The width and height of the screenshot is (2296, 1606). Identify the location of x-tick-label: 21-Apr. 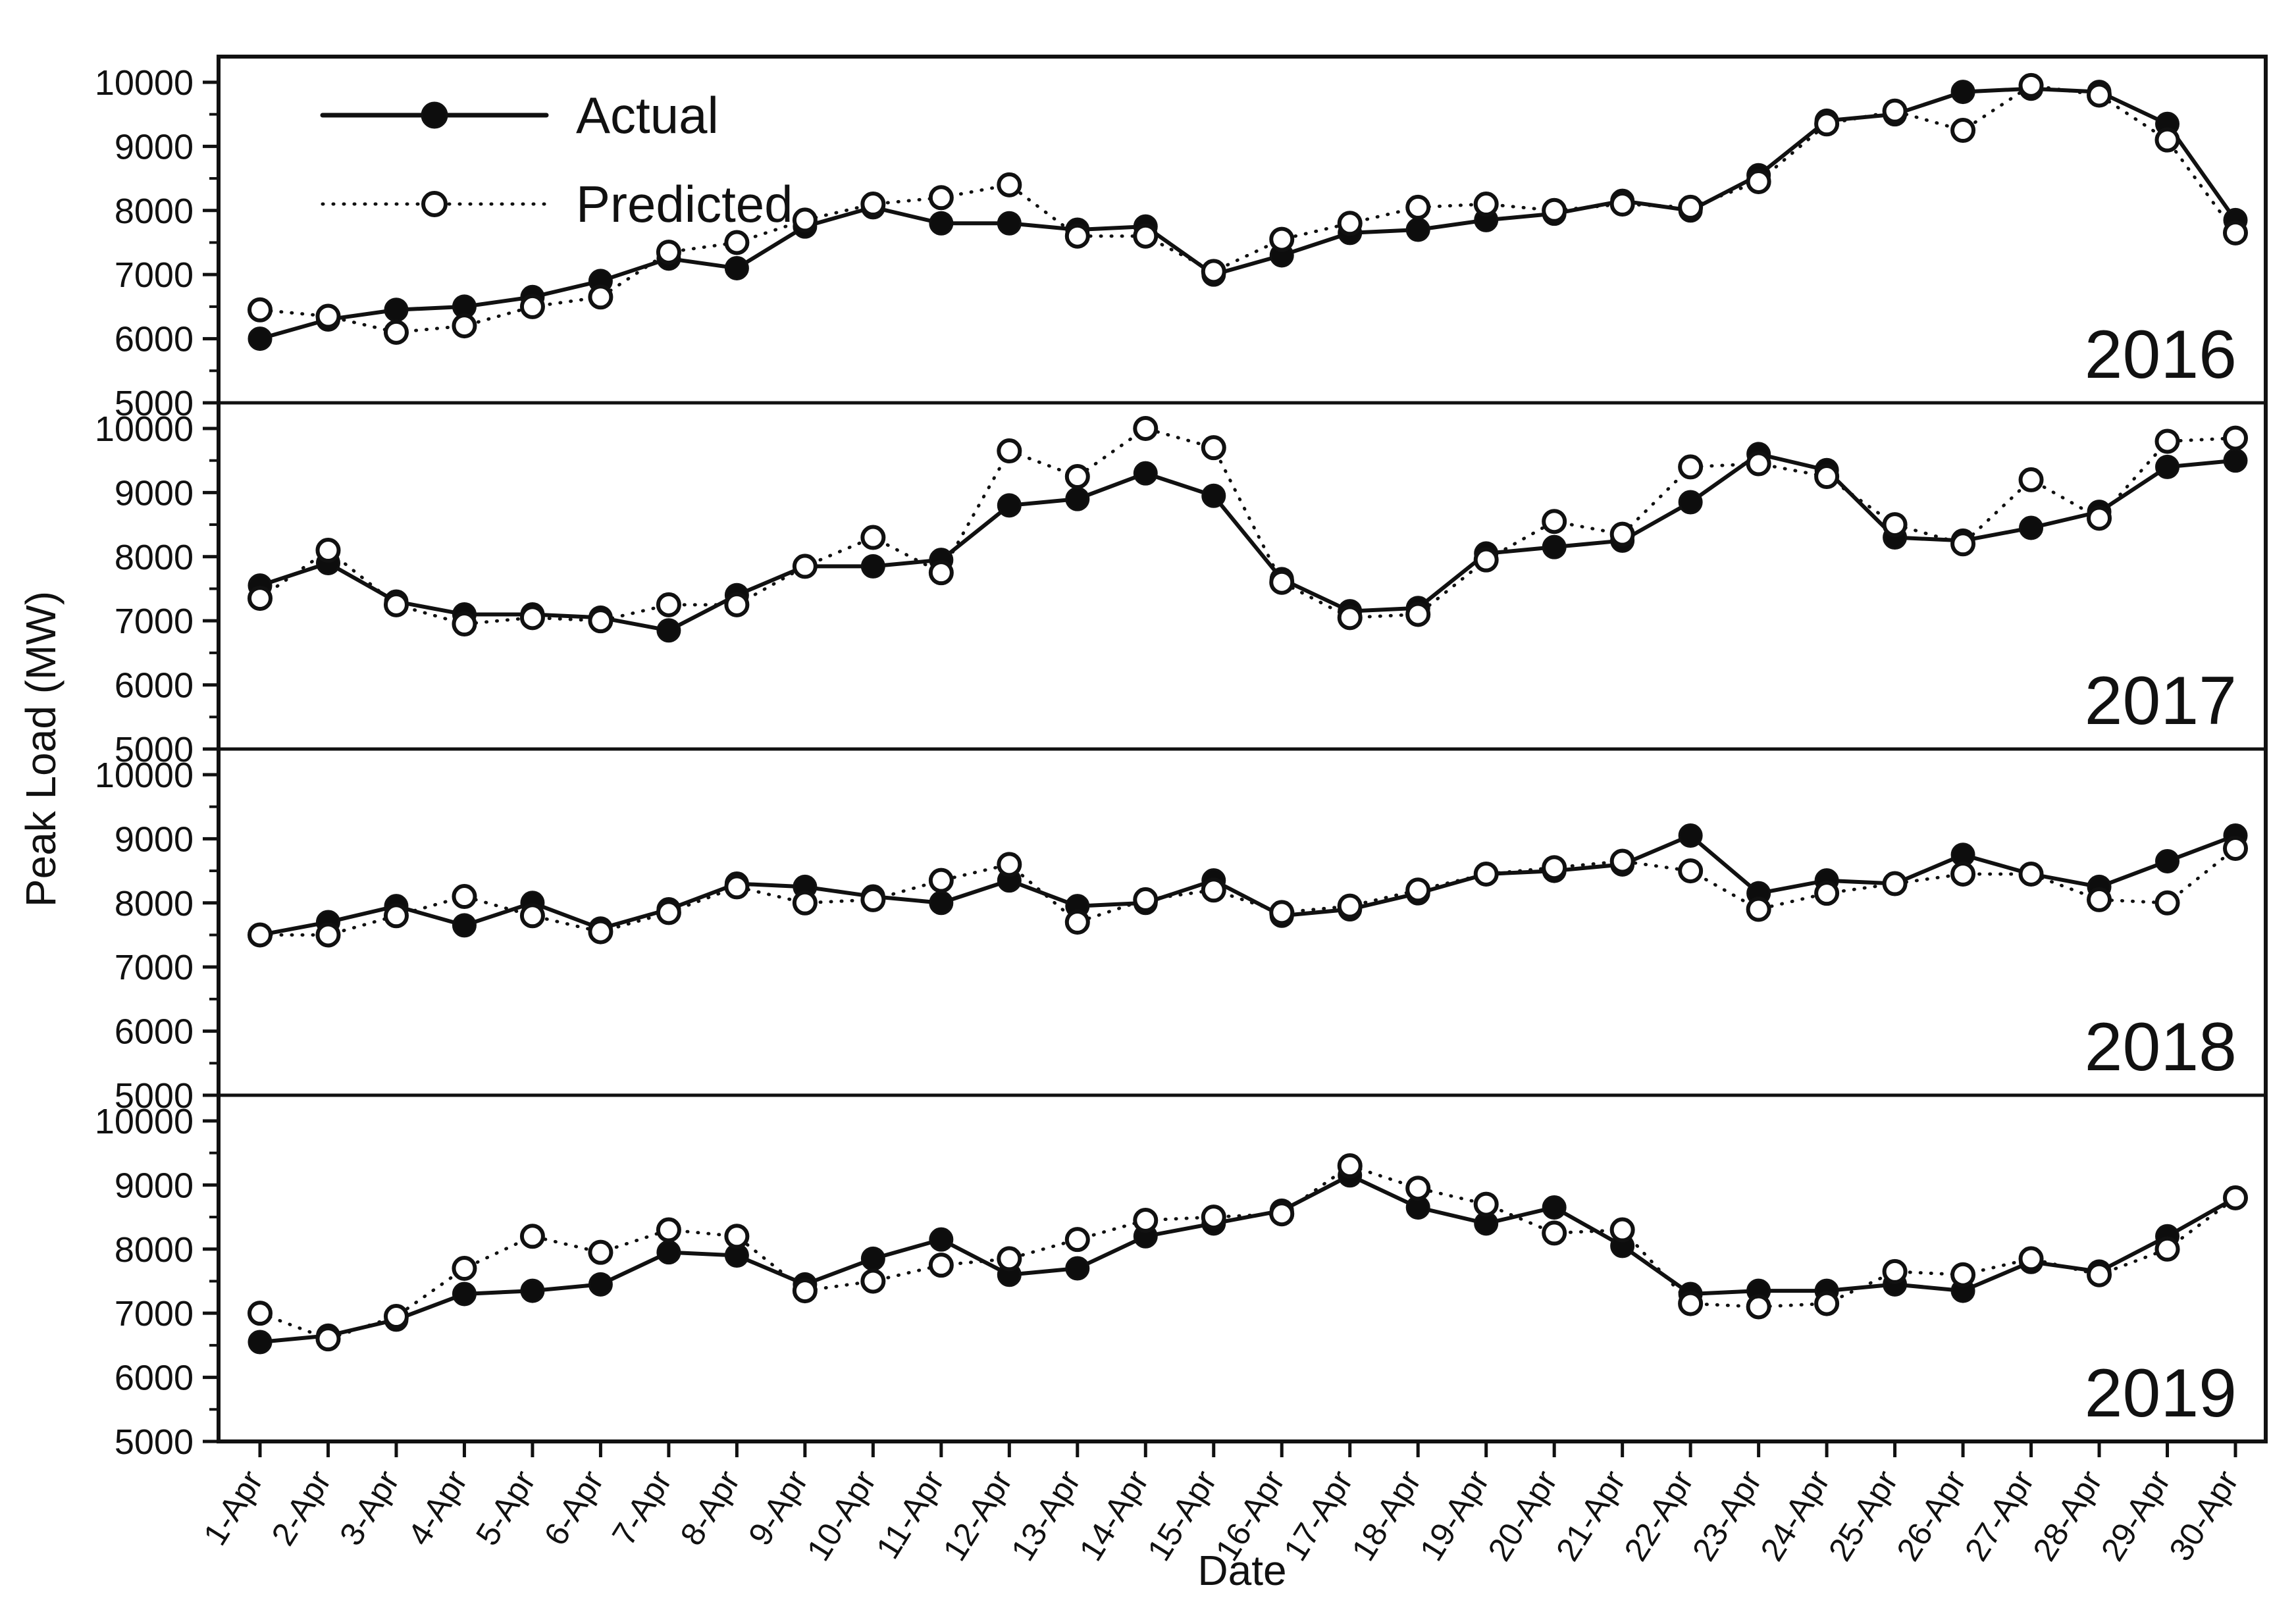
(1590, 1516).